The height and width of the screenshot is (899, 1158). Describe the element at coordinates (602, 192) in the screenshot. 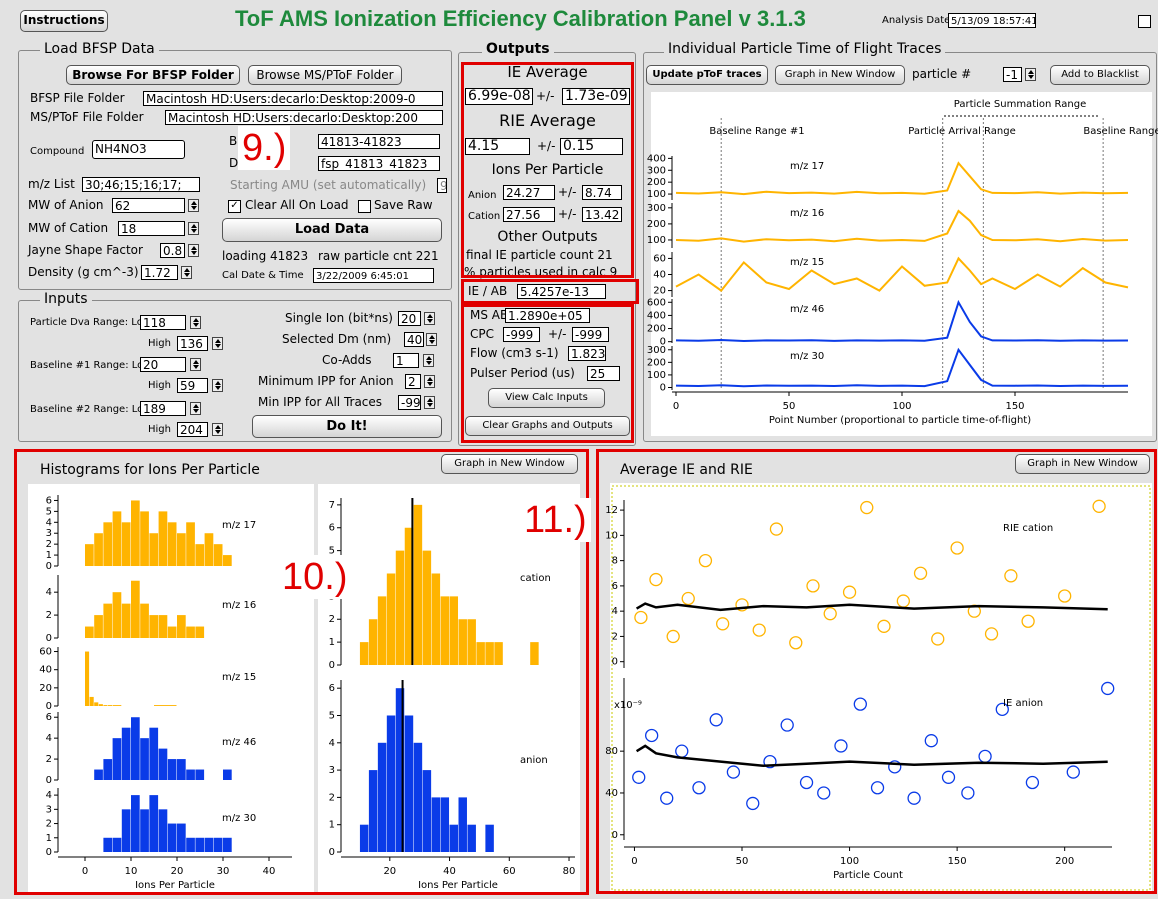

I see `text-field: 8.74` at that location.